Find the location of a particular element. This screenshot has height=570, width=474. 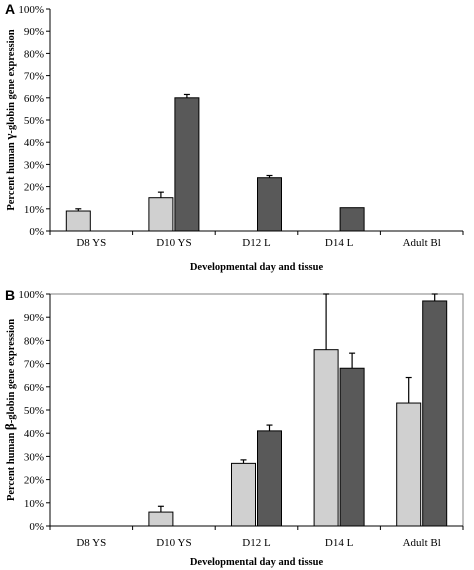

y-axis-title: Percent human γ-globin gene expression is located at coordinates (9, 119).